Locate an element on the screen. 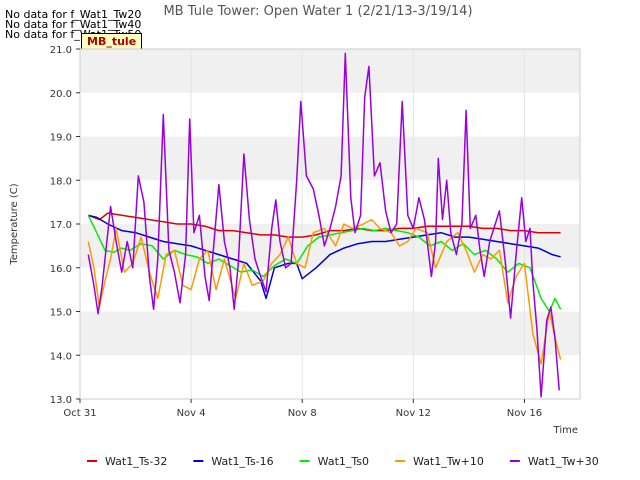  y-tick-label: 17.0 is located at coordinates (61, 225).